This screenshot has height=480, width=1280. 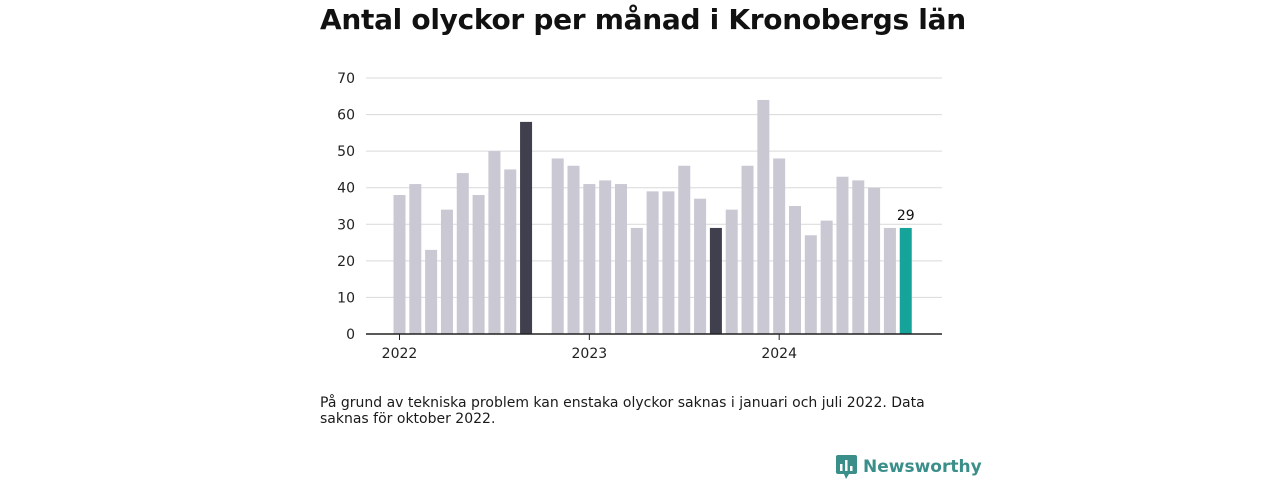 I want to click on brand-name: Newsworthy, so click(x=922, y=467).